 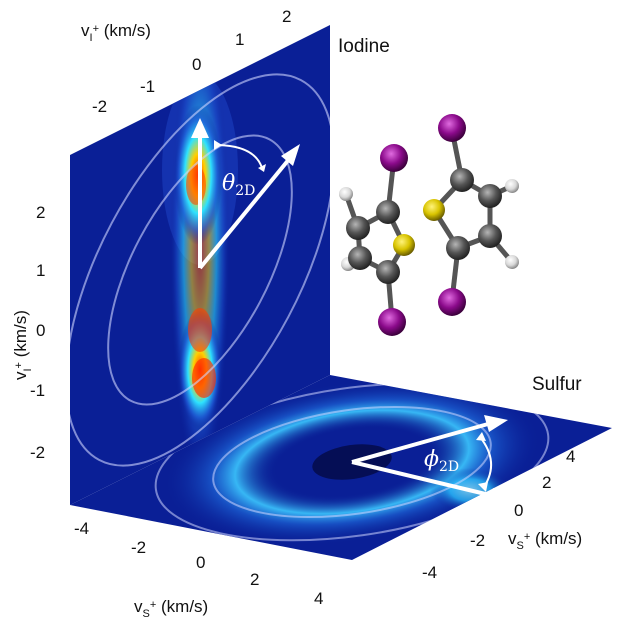 What do you see at coordinates (40, 270) in the screenshot?
I see `iodine-left-tick: 1` at bounding box center [40, 270].